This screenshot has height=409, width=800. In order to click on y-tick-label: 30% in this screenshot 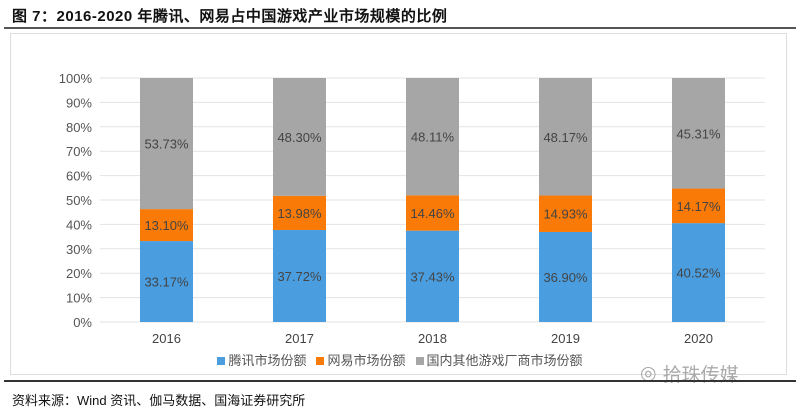, I will do `click(79, 249)`.